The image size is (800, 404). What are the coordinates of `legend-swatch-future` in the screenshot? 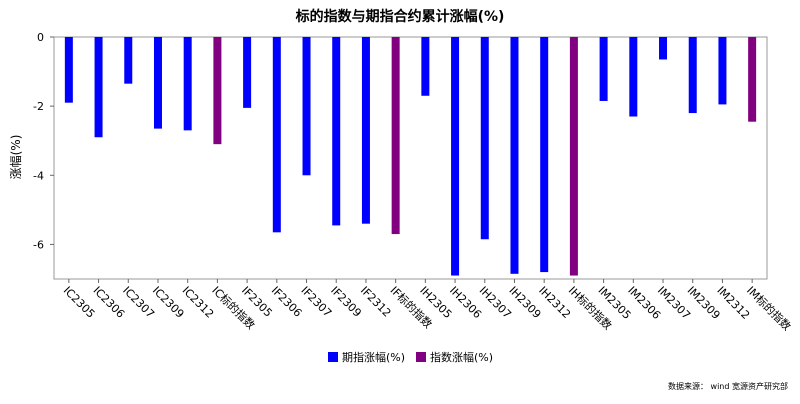 It's located at (333, 357).